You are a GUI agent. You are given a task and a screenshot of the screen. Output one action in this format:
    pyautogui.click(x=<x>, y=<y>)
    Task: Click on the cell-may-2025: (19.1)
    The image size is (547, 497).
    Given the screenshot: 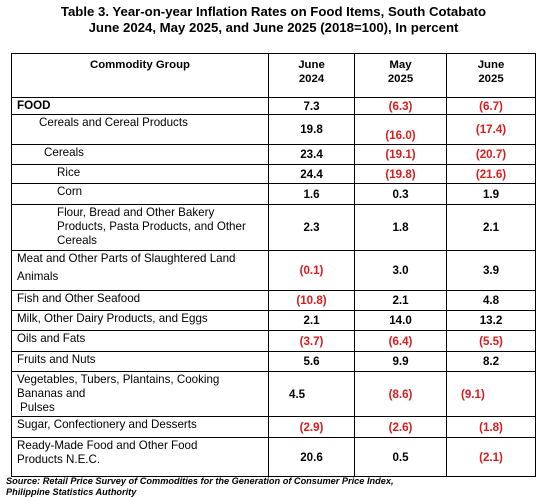 What is the action you would take?
    pyautogui.click(x=400, y=154)
    